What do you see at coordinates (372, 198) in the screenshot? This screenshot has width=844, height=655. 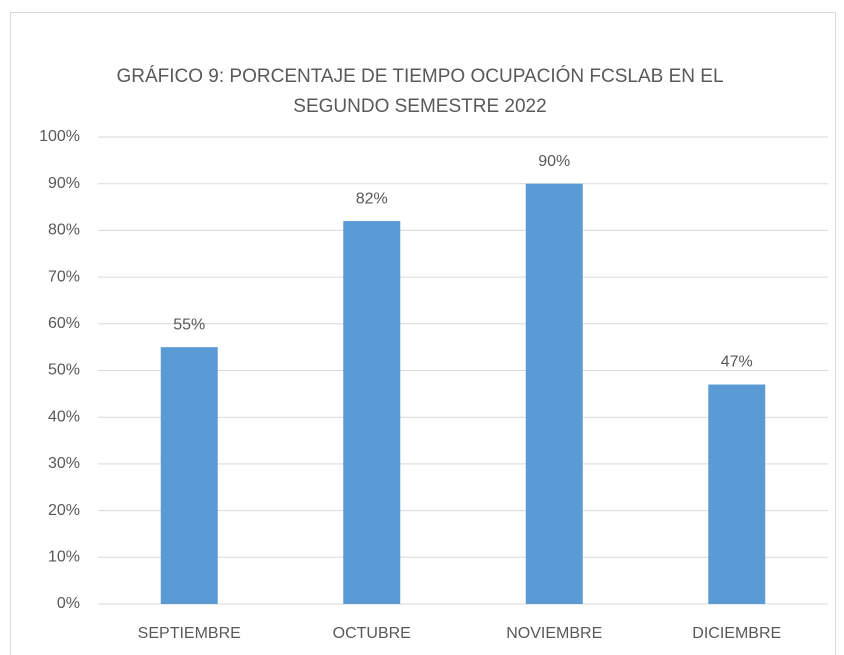 I see `data-label: 82%` at bounding box center [372, 198].